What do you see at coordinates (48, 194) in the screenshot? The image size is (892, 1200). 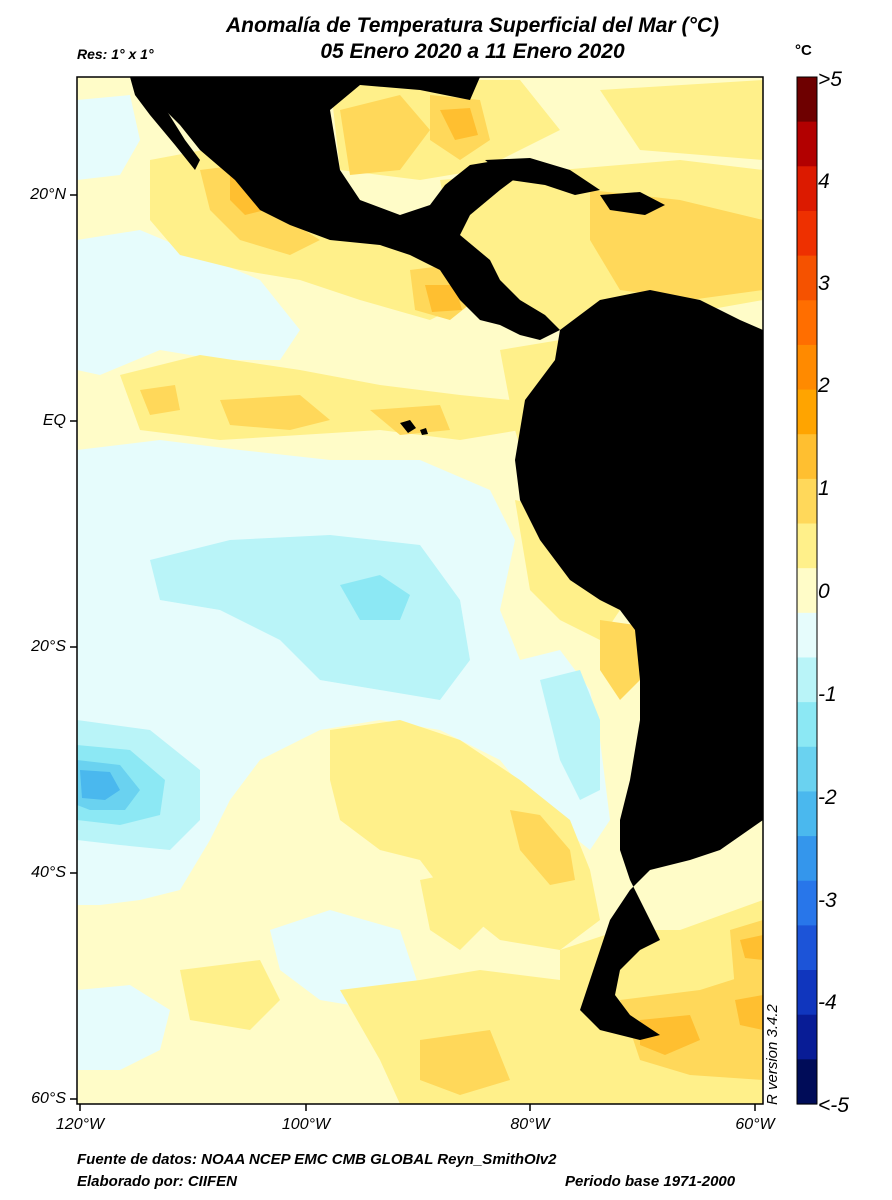 I see `lat-label-20n: 20°N` at bounding box center [48, 194].